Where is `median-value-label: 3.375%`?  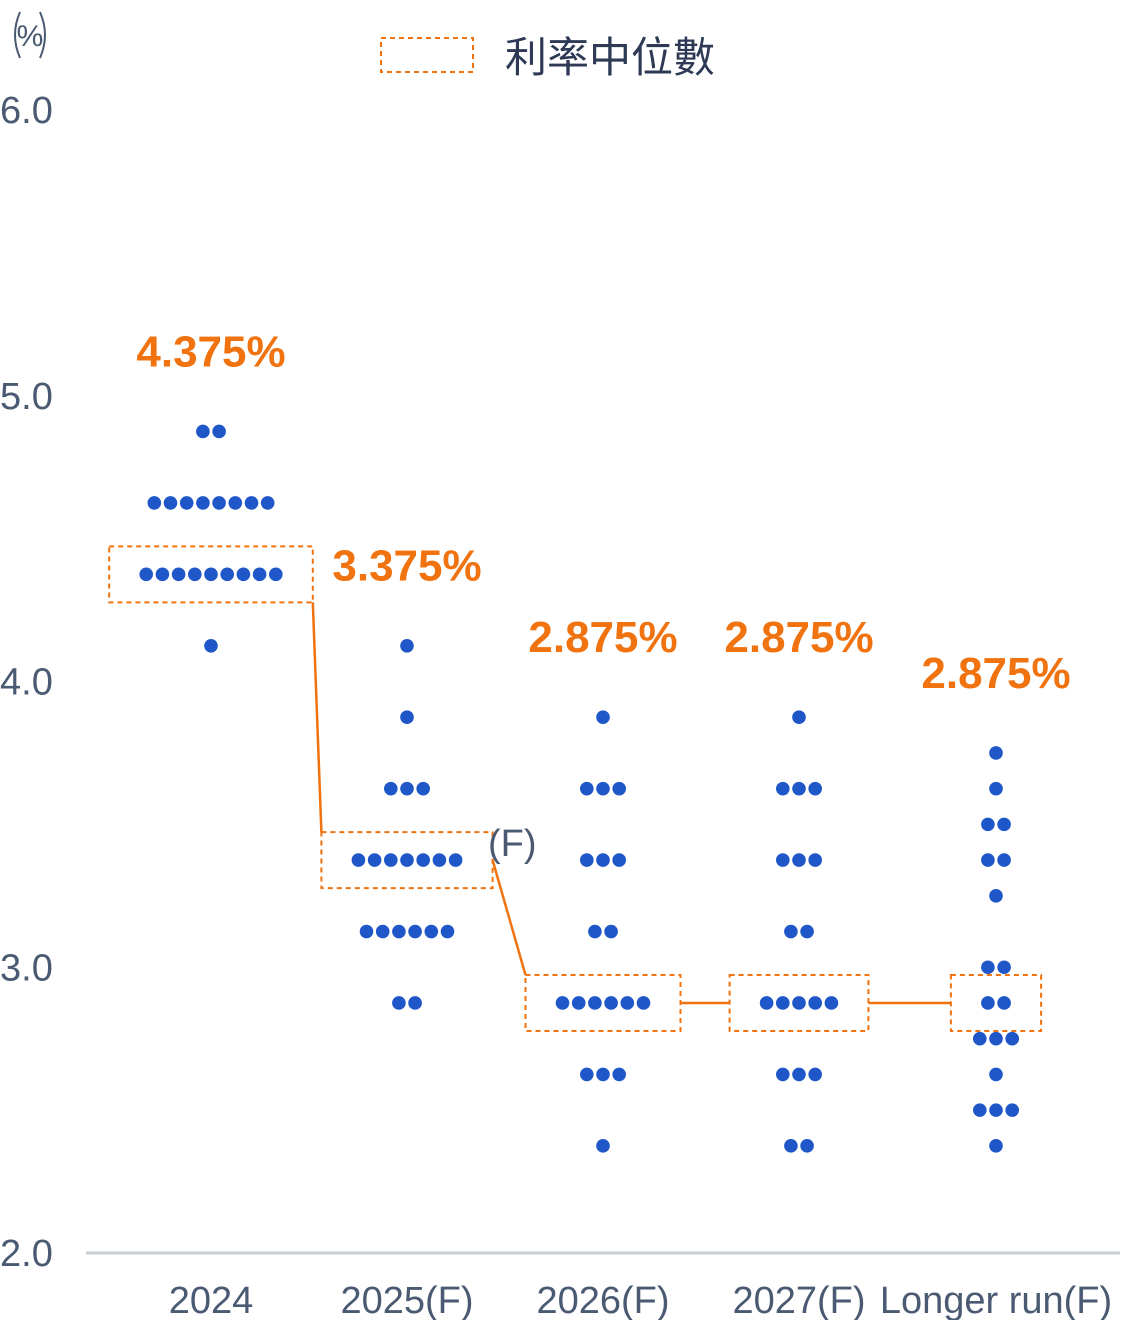
median-value-label: 3.375% is located at coordinates (406, 565).